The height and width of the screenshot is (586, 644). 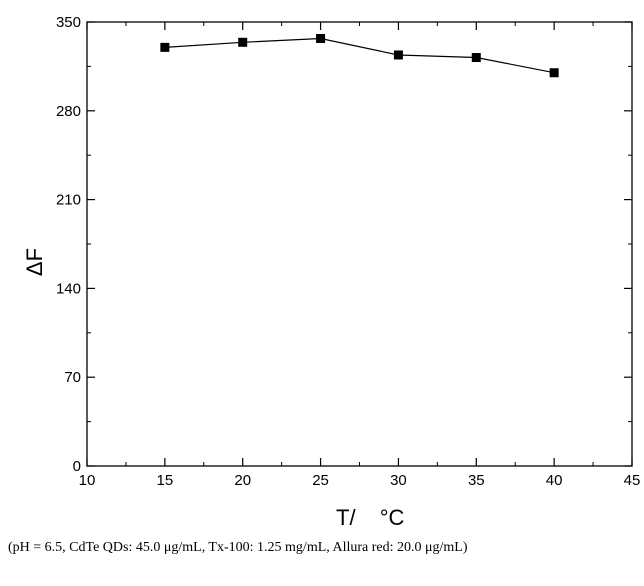 What do you see at coordinates (68, 22) in the screenshot?
I see `y-tick-label: 350` at bounding box center [68, 22].